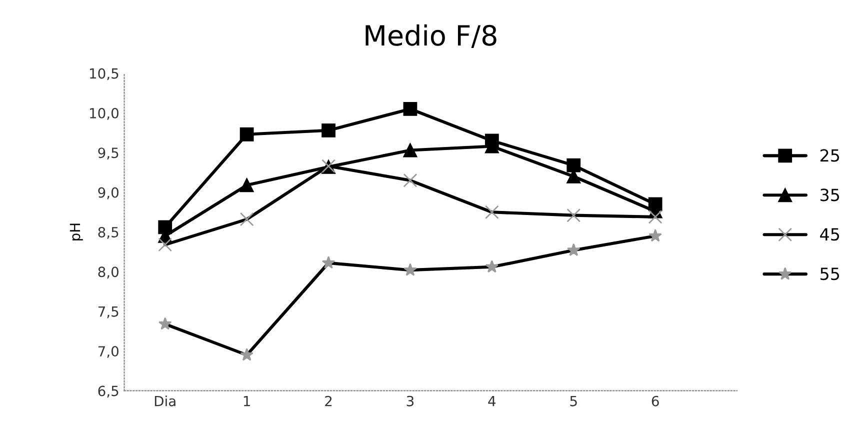 The height and width of the screenshot is (444, 857). Describe the element at coordinates (573, 401) in the screenshot. I see `x-tick-label: 5` at that location.